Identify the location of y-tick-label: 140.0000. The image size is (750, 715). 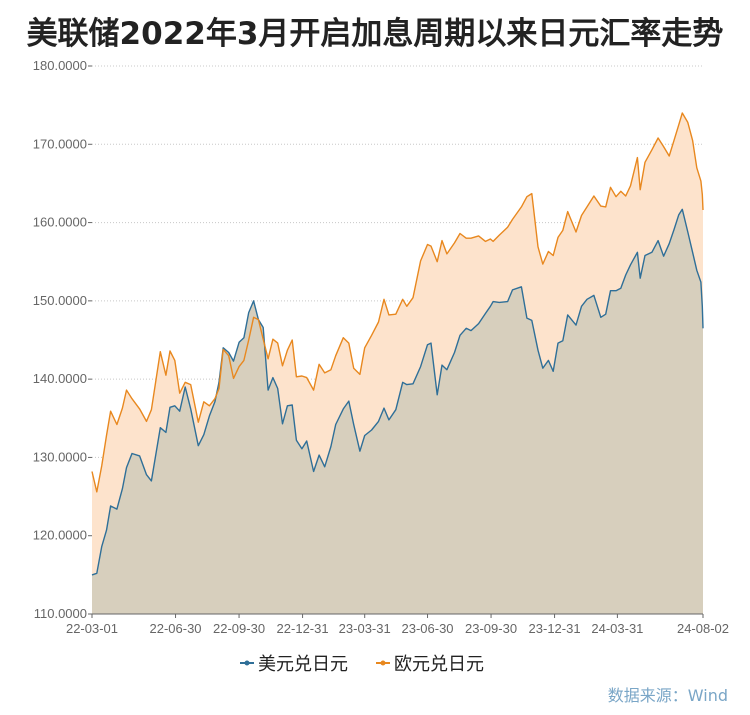
(60, 378).